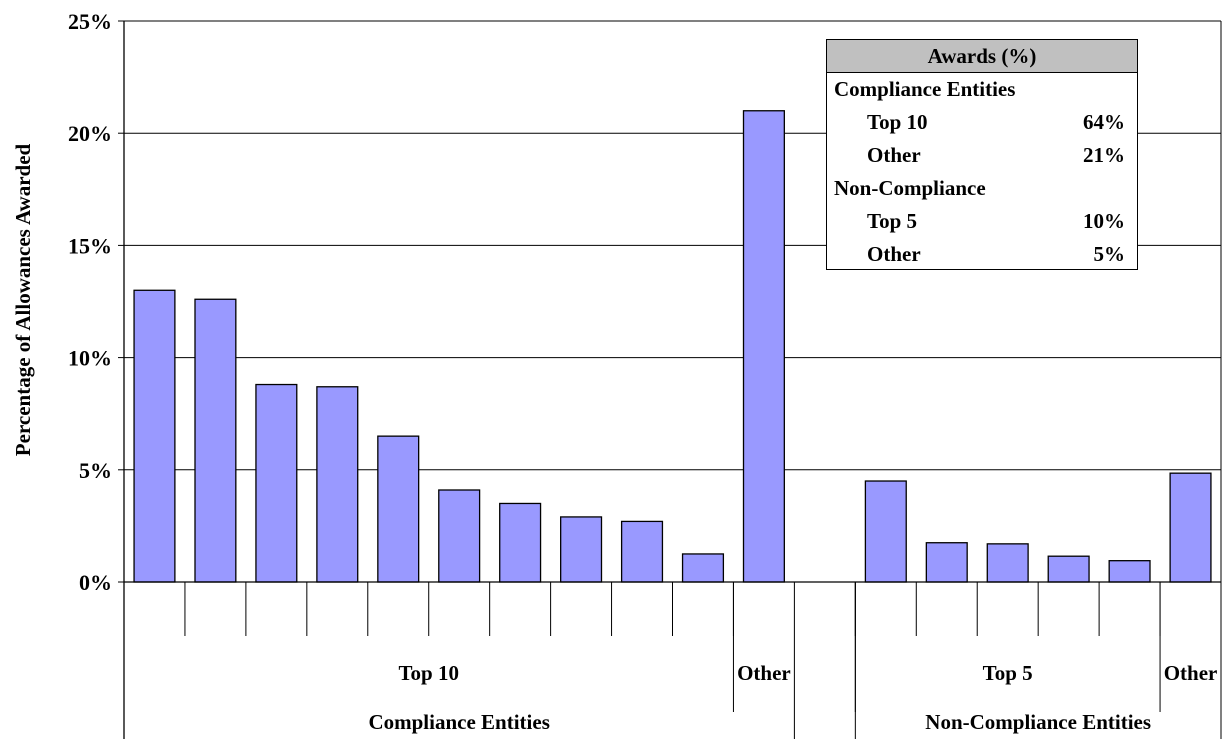  Describe the element at coordinates (1104, 122) in the screenshot. I see `summary-row-value: 64%` at that location.